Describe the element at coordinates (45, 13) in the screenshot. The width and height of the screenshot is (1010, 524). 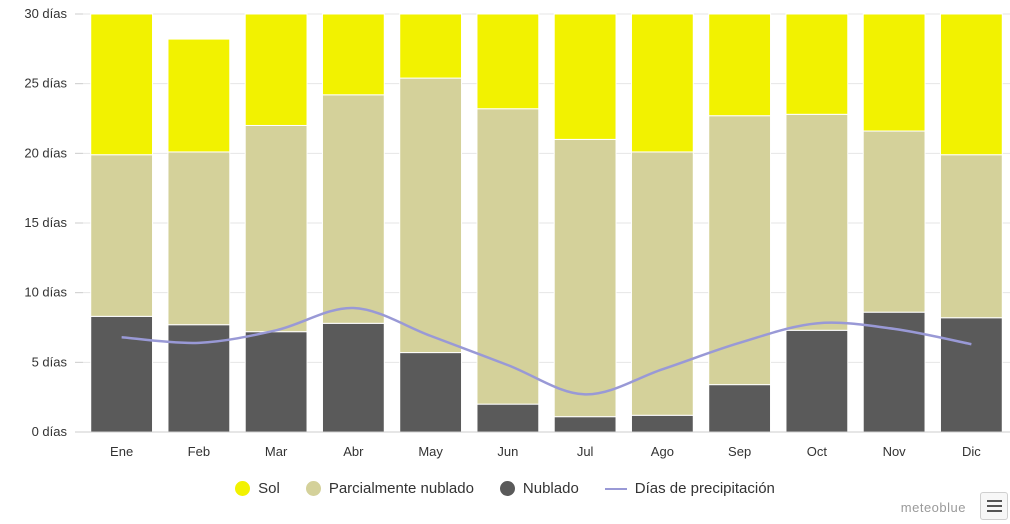
I see `y-tick-label: 30 días` at that location.